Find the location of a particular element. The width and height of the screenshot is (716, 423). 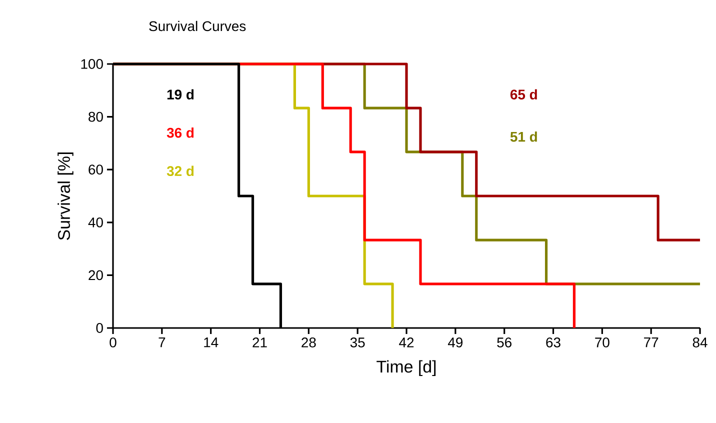

x-tick-label: 21 is located at coordinates (259, 343).